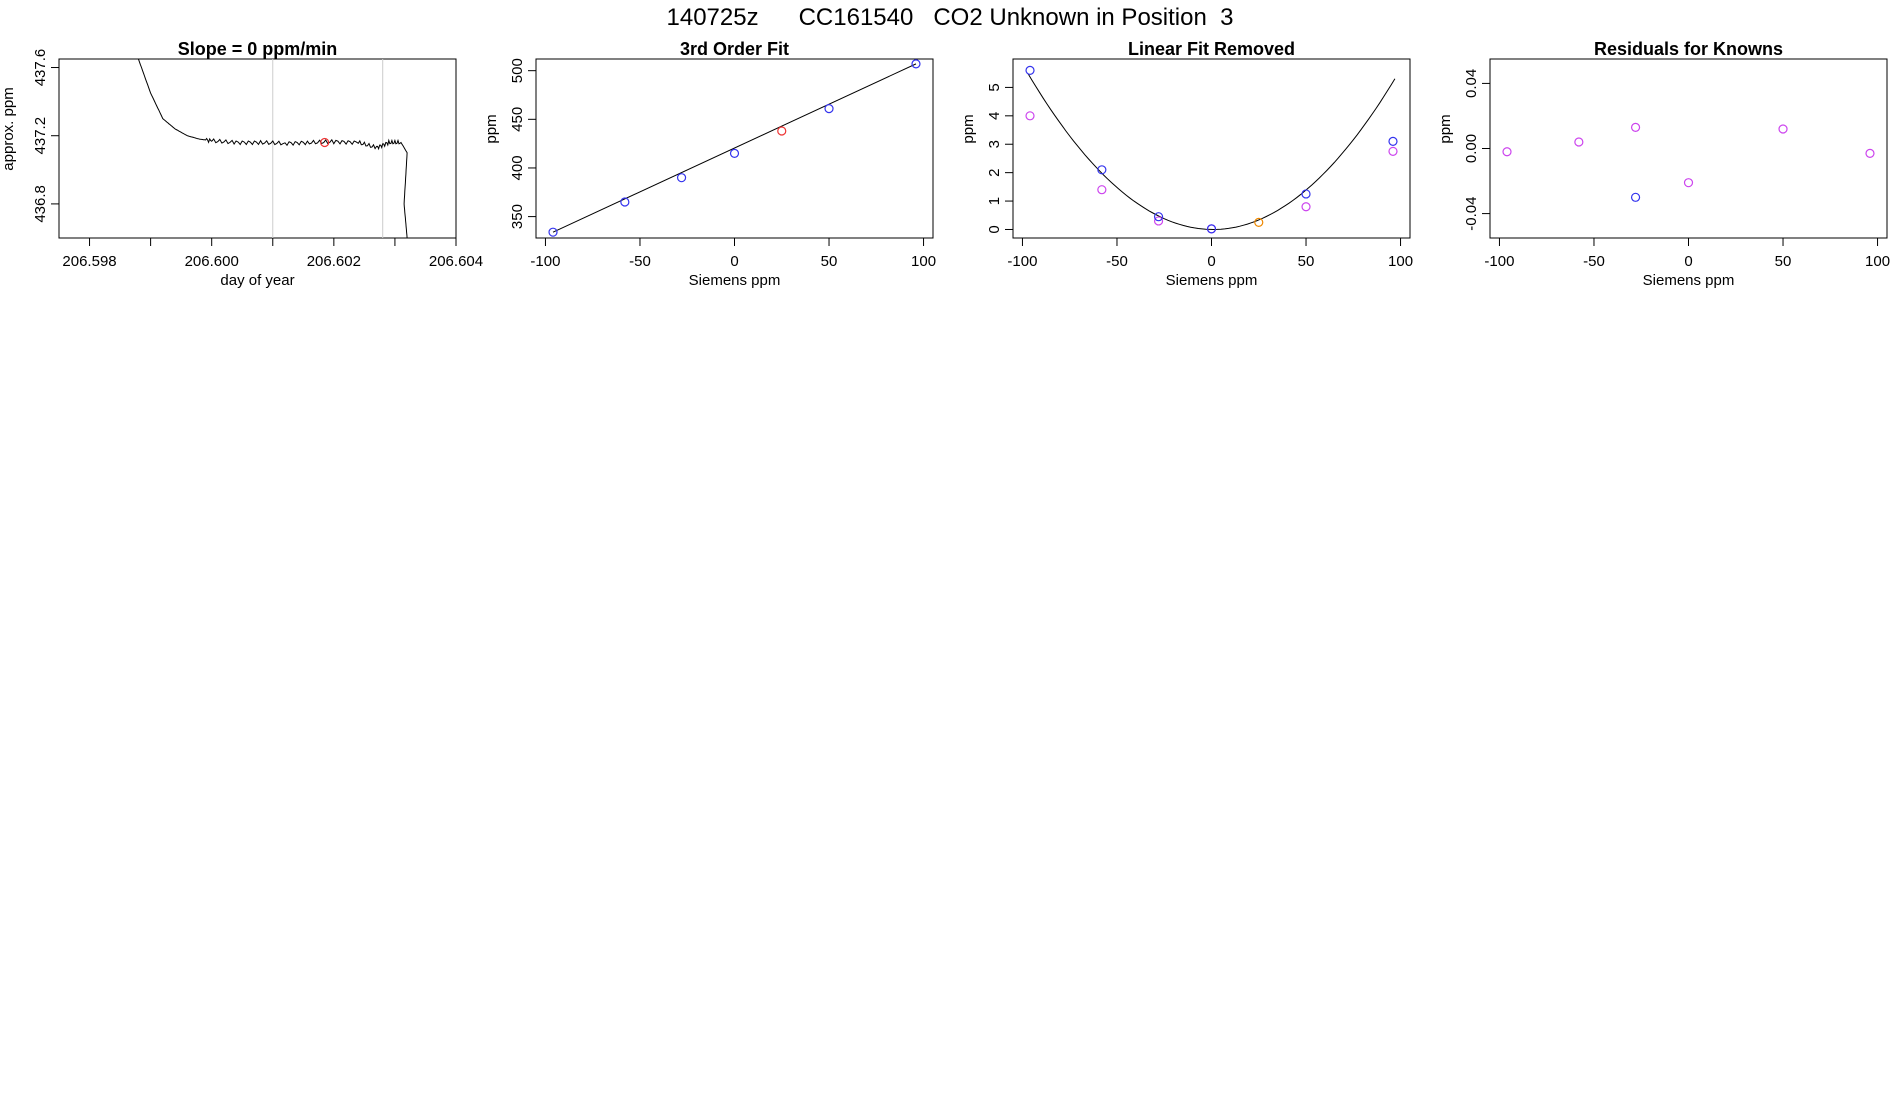 This screenshot has height=1100, width=1900. I want to click on x-axis-label: day of year, so click(257, 280).